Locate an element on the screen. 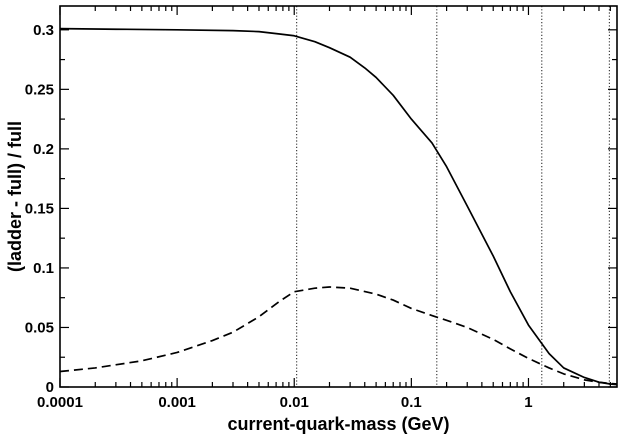 The height and width of the screenshot is (437, 623). x-tick-label: 0.0001 is located at coordinates (60, 402).